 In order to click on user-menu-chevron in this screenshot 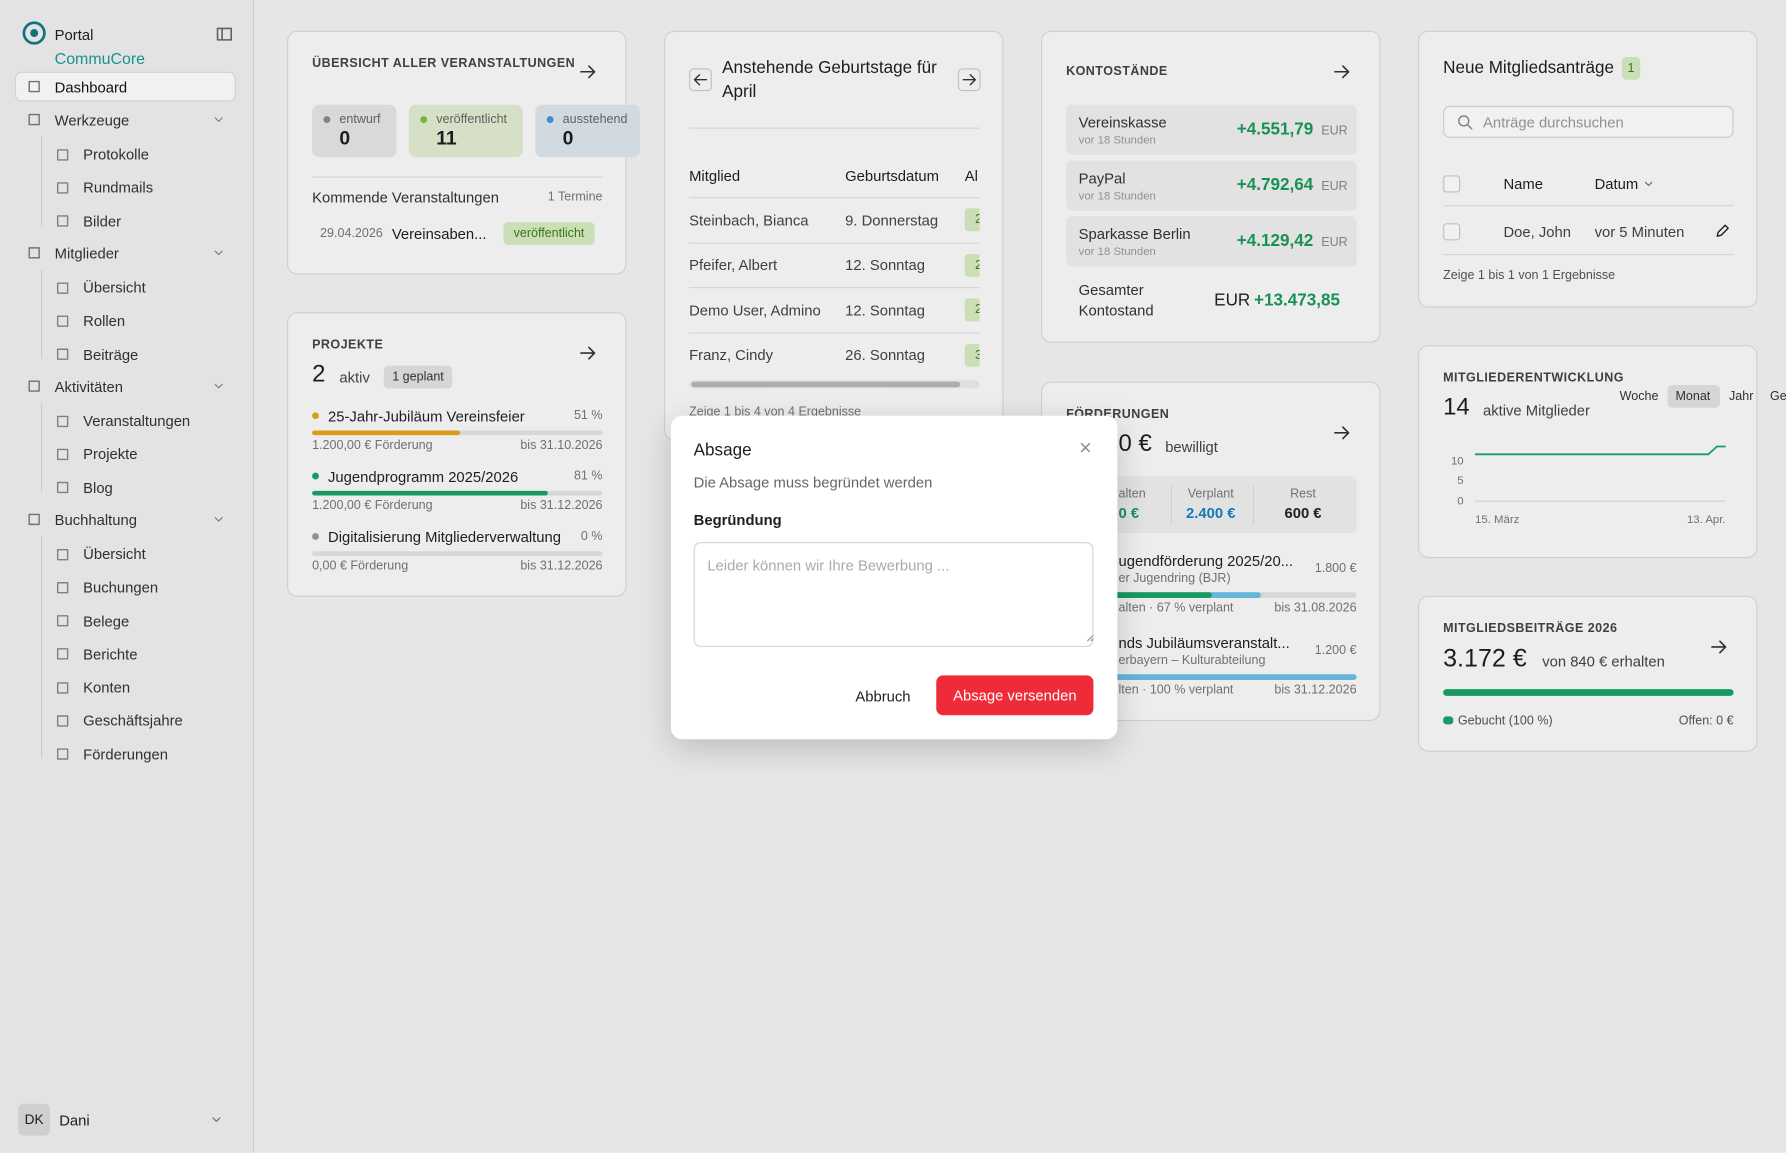, I will do `click(217, 1120)`.